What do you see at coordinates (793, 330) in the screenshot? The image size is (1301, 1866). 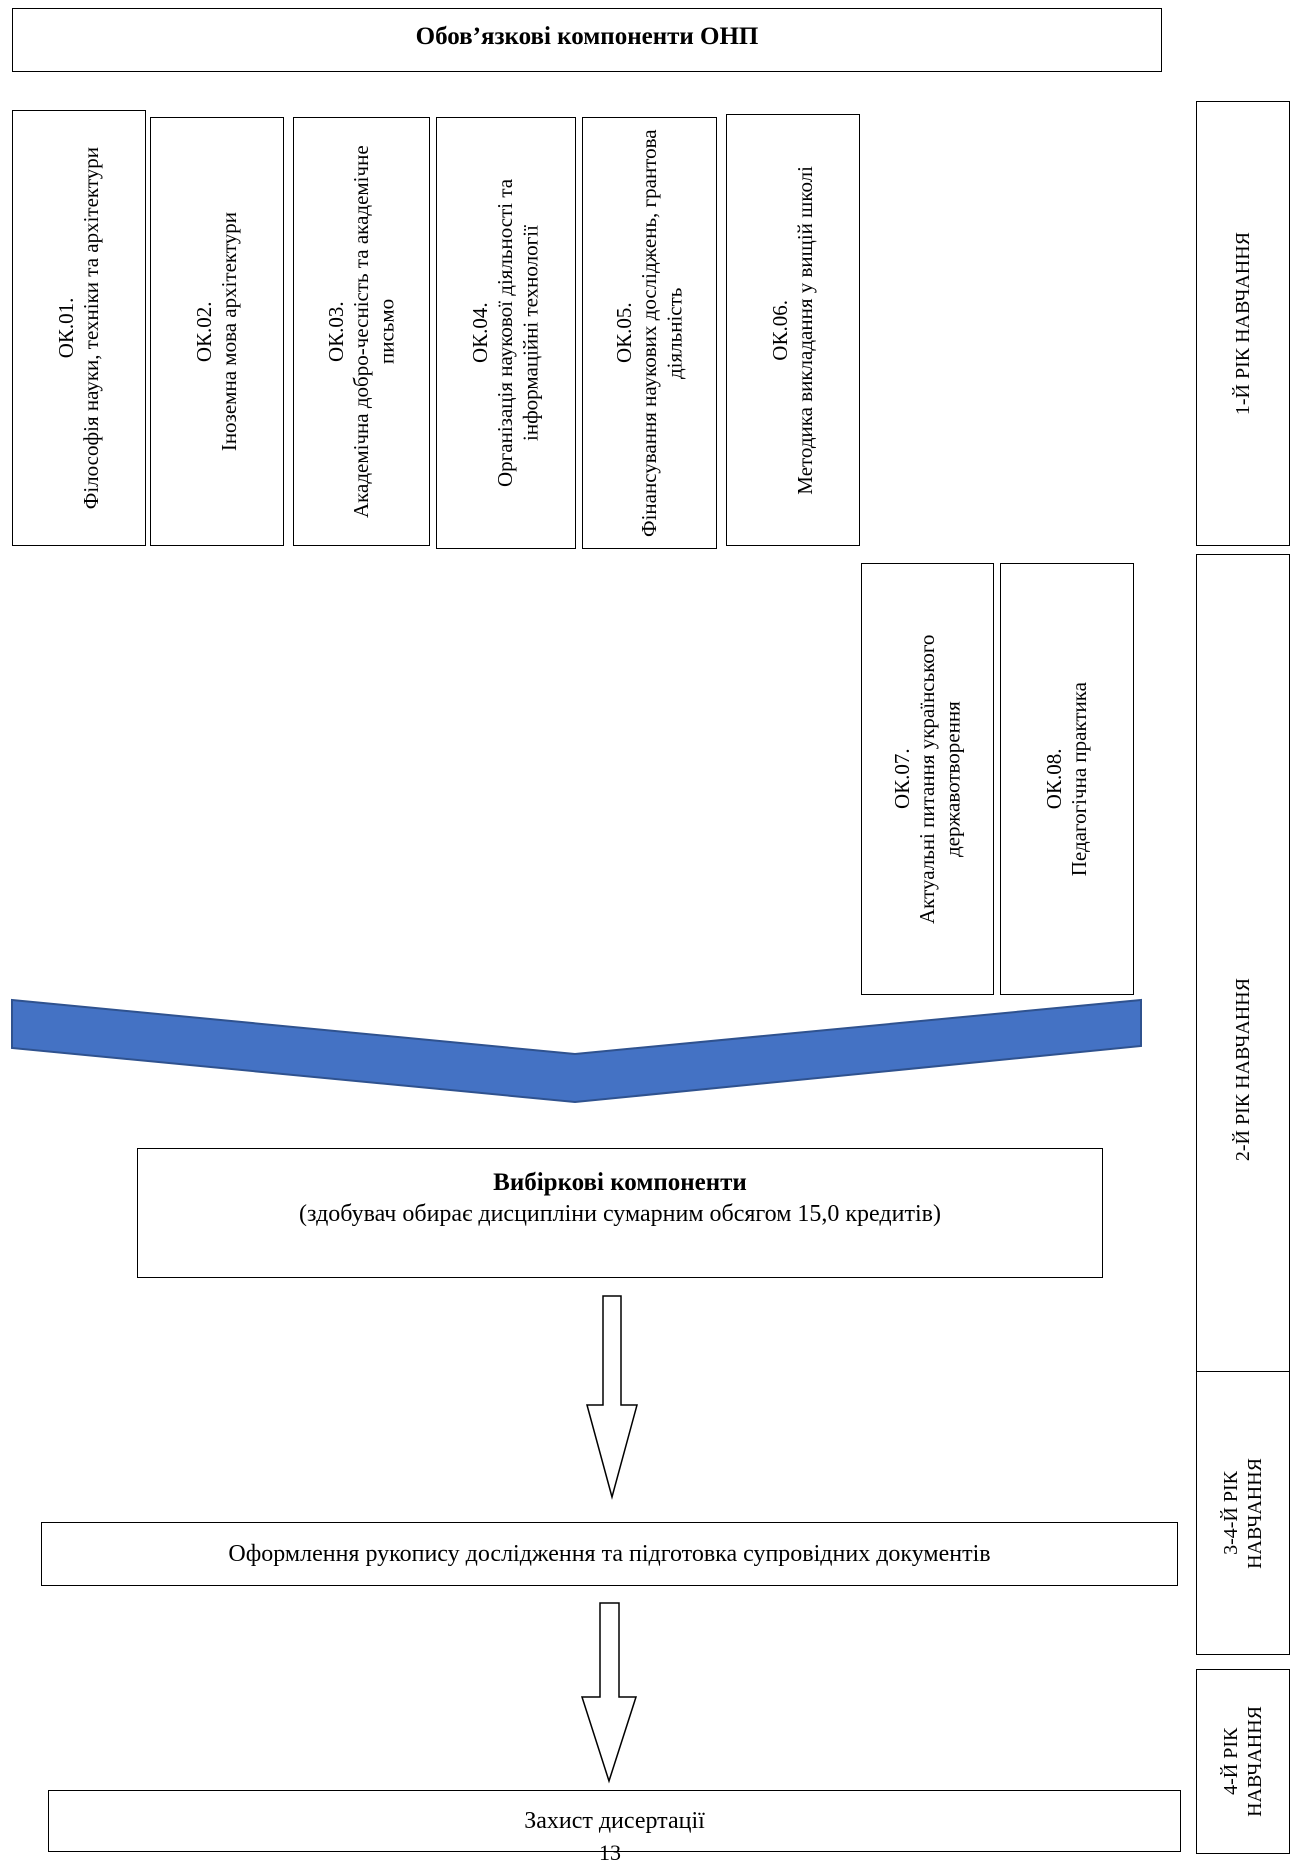 I see `component-box-ok06: ОК.06. Методика викладання у вищій школі` at bounding box center [793, 330].